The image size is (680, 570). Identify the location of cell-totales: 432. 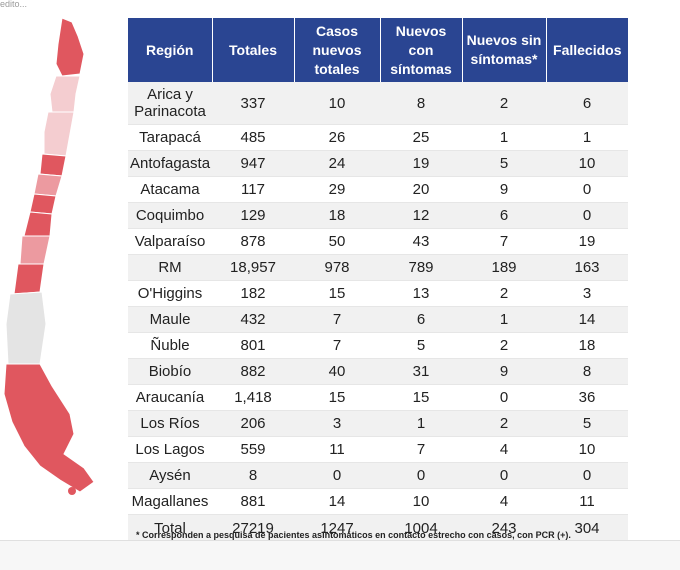
(253, 319).